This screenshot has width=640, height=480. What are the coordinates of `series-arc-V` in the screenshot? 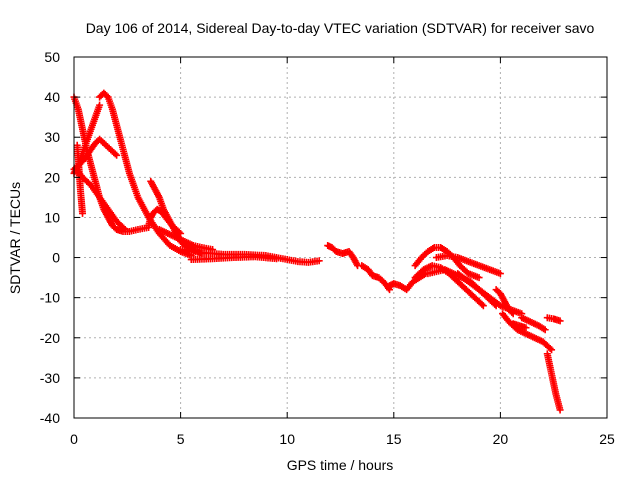 It's located at (533, 324).